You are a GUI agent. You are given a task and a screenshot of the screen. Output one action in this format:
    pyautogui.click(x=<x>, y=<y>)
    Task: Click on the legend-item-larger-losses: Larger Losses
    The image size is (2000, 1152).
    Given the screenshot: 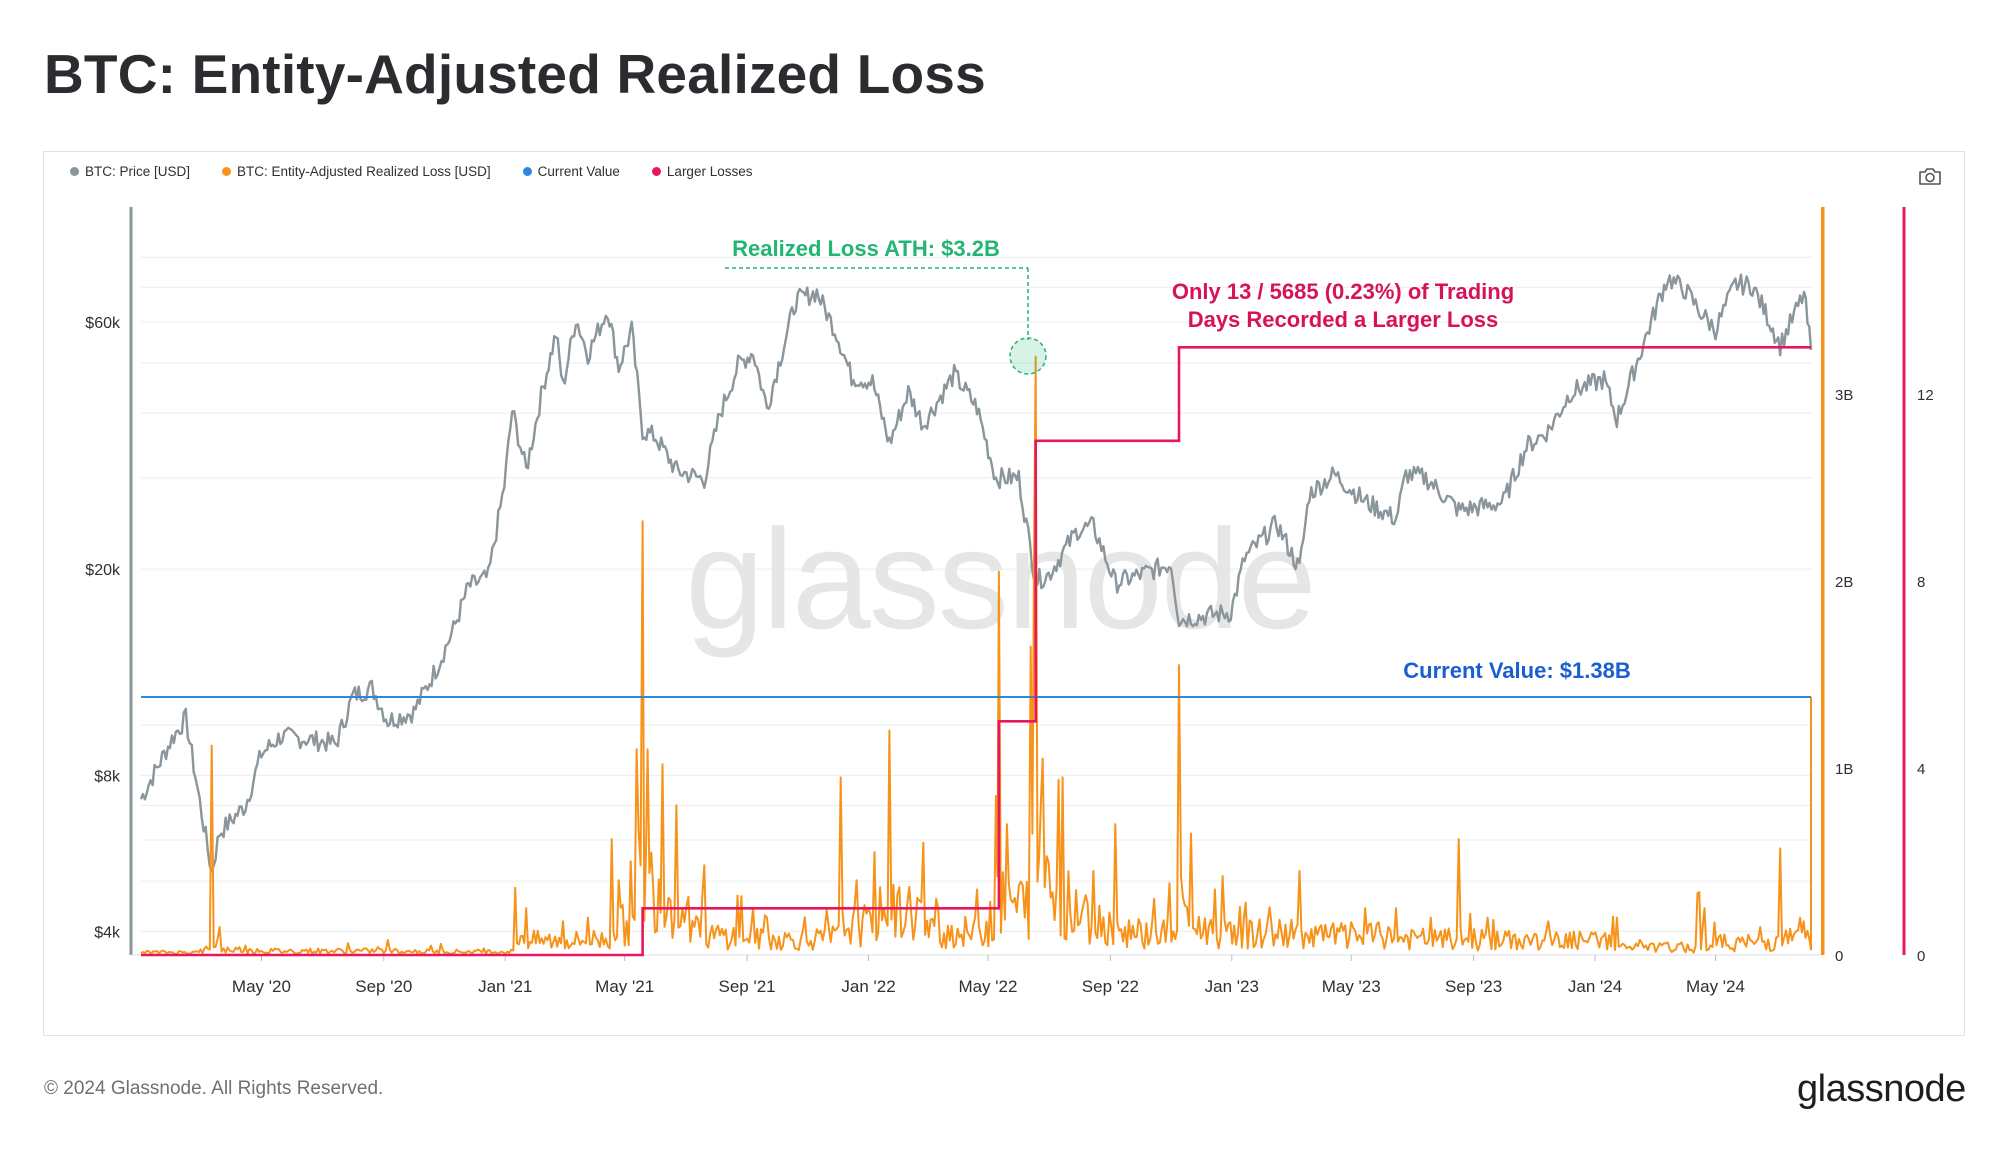 What is the action you would take?
    pyautogui.click(x=702, y=171)
    